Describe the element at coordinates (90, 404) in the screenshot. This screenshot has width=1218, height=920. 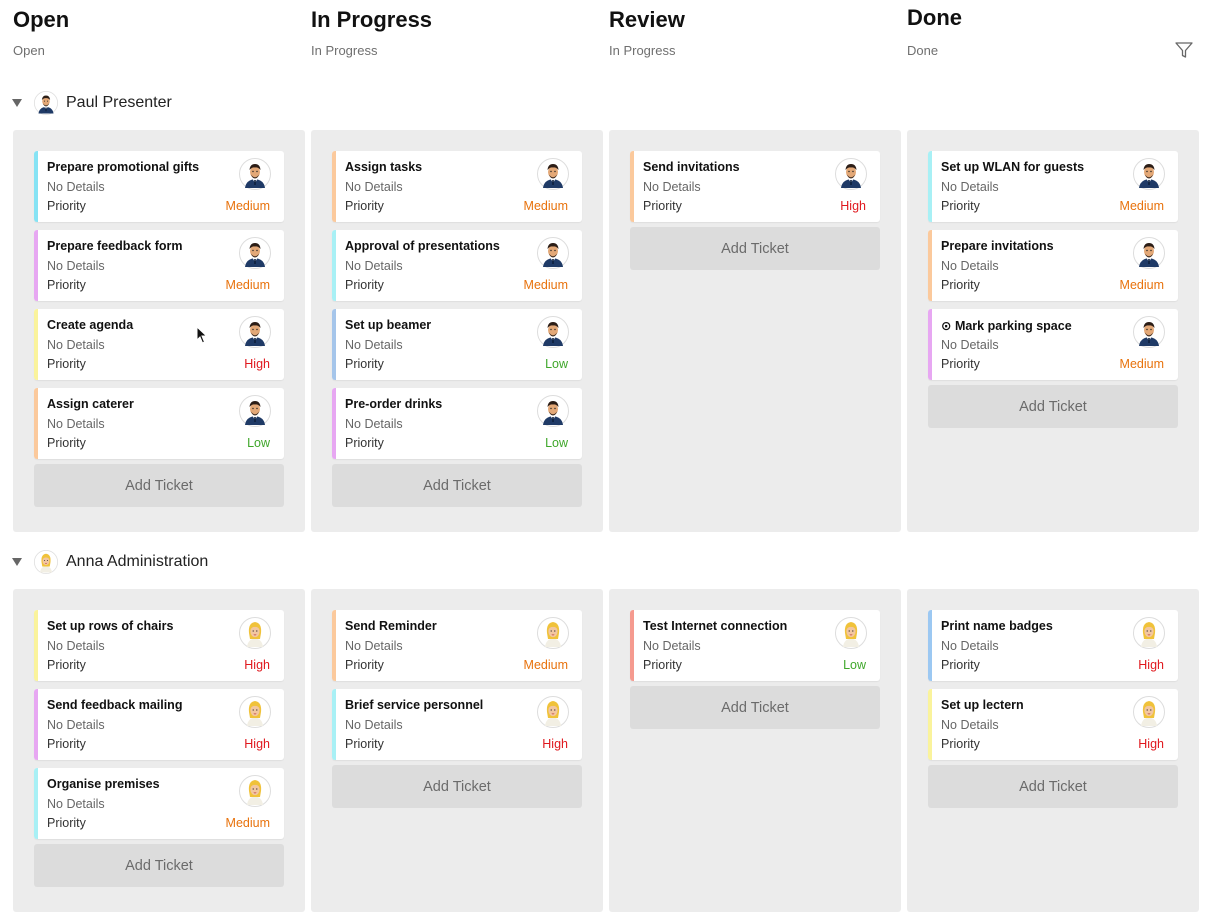
I see `ticket-title: Assign caterer` at that location.